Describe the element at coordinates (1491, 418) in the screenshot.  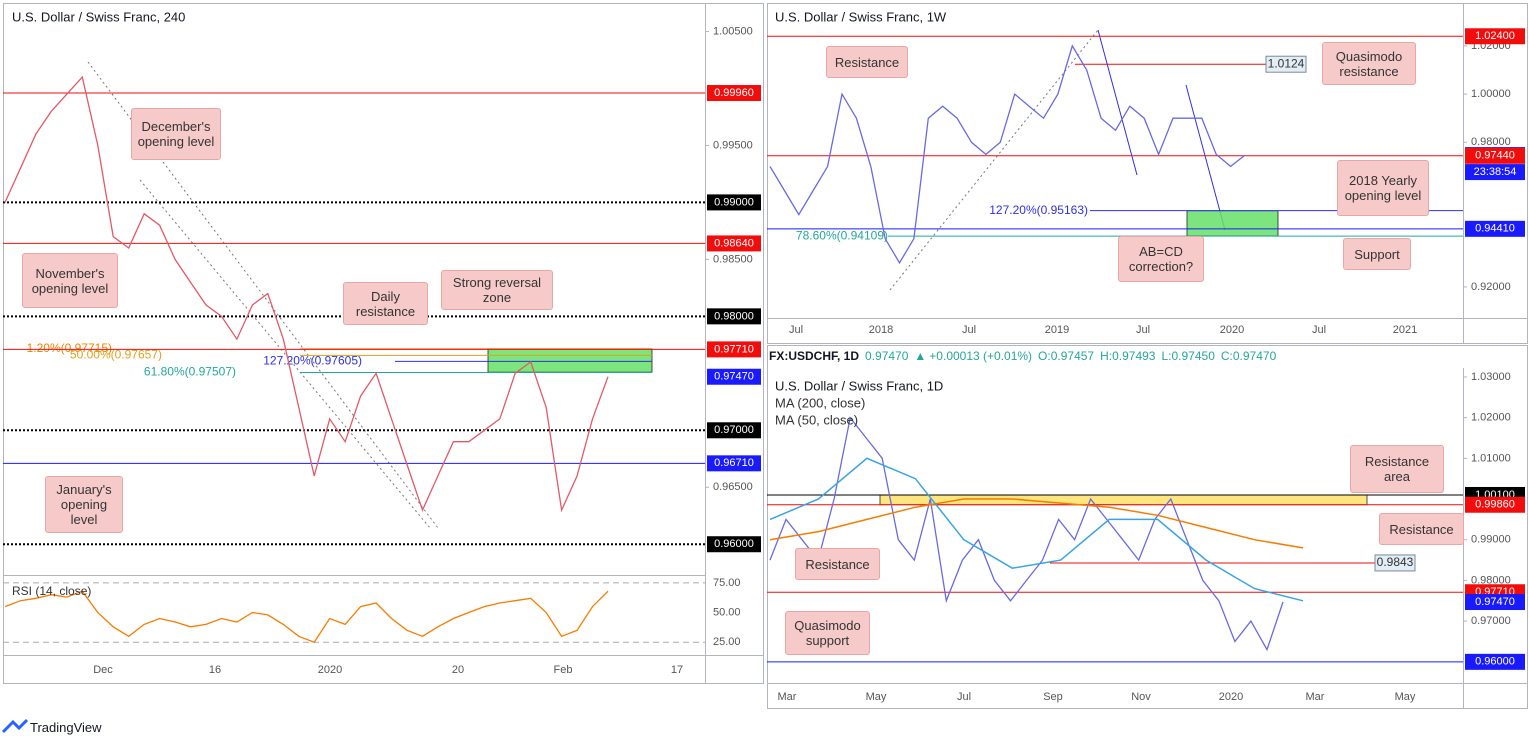
I see `y-tick-label: 1.02000` at that location.